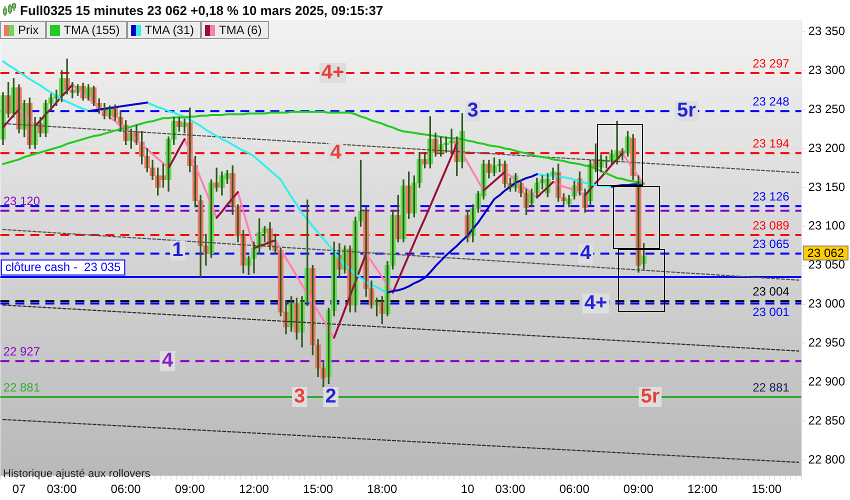  Describe the element at coordinates (827, 109) in the screenshot. I see `y-tick-label: 23 250` at that location.